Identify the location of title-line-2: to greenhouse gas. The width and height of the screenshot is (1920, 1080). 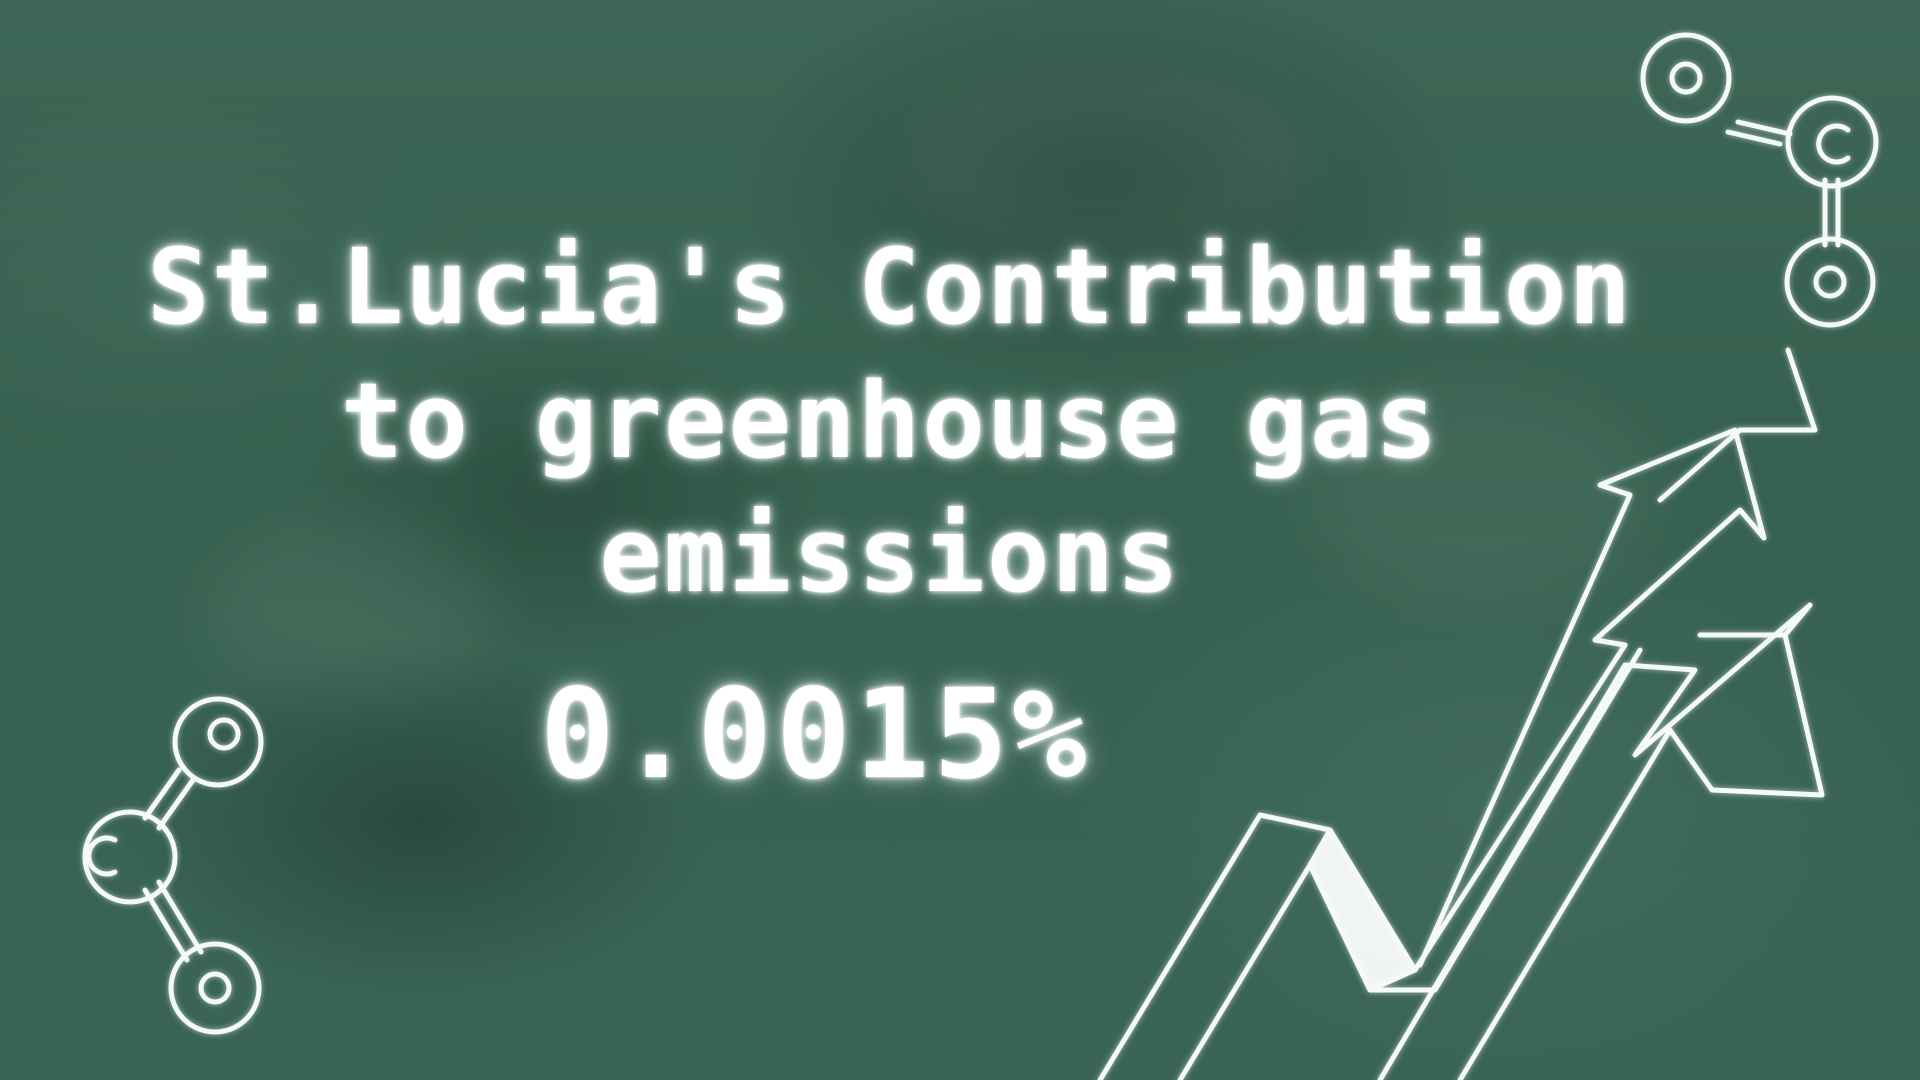
(890, 421).